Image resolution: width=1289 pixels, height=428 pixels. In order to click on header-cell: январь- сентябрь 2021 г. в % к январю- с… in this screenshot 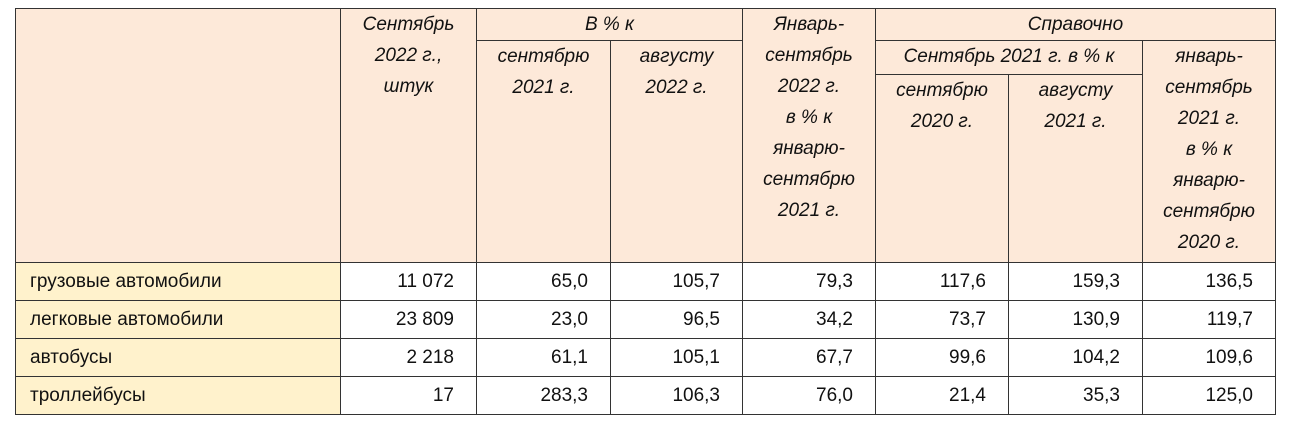, I will do `click(1209, 151)`.